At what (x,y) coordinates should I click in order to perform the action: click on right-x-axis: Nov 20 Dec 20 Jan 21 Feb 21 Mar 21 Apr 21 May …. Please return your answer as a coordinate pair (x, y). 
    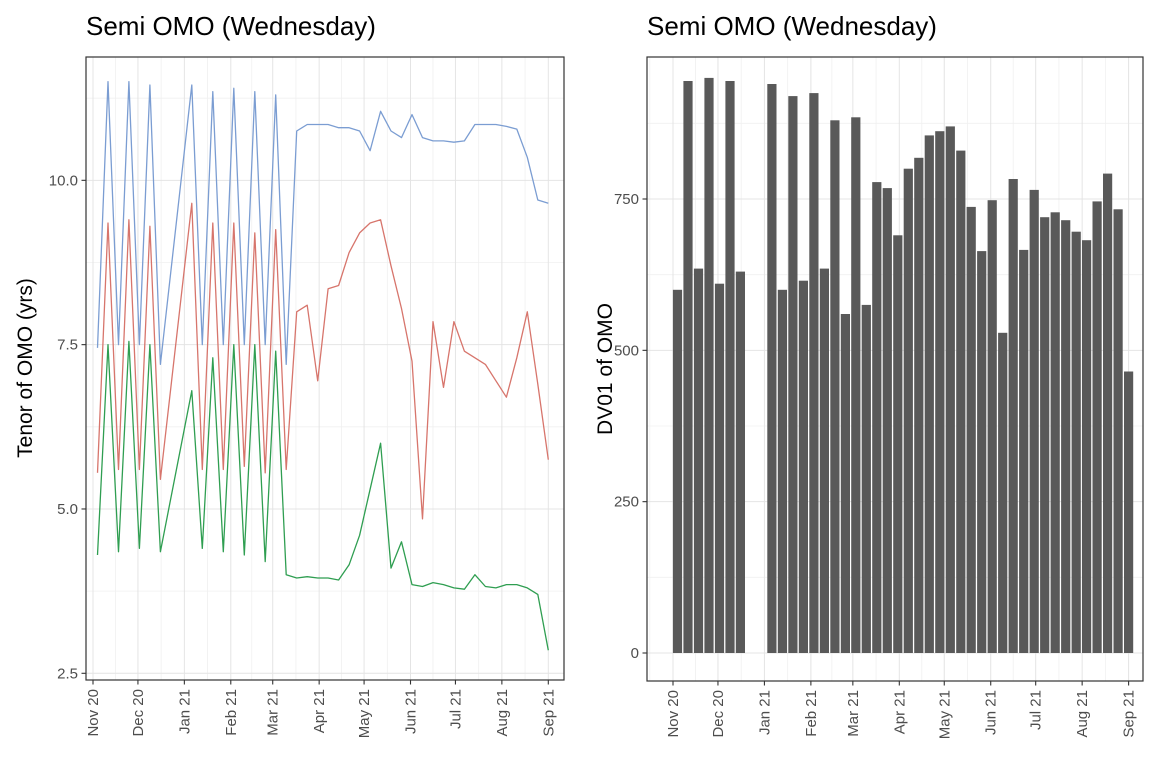
    Looking at the image, I should click on (901, 710).